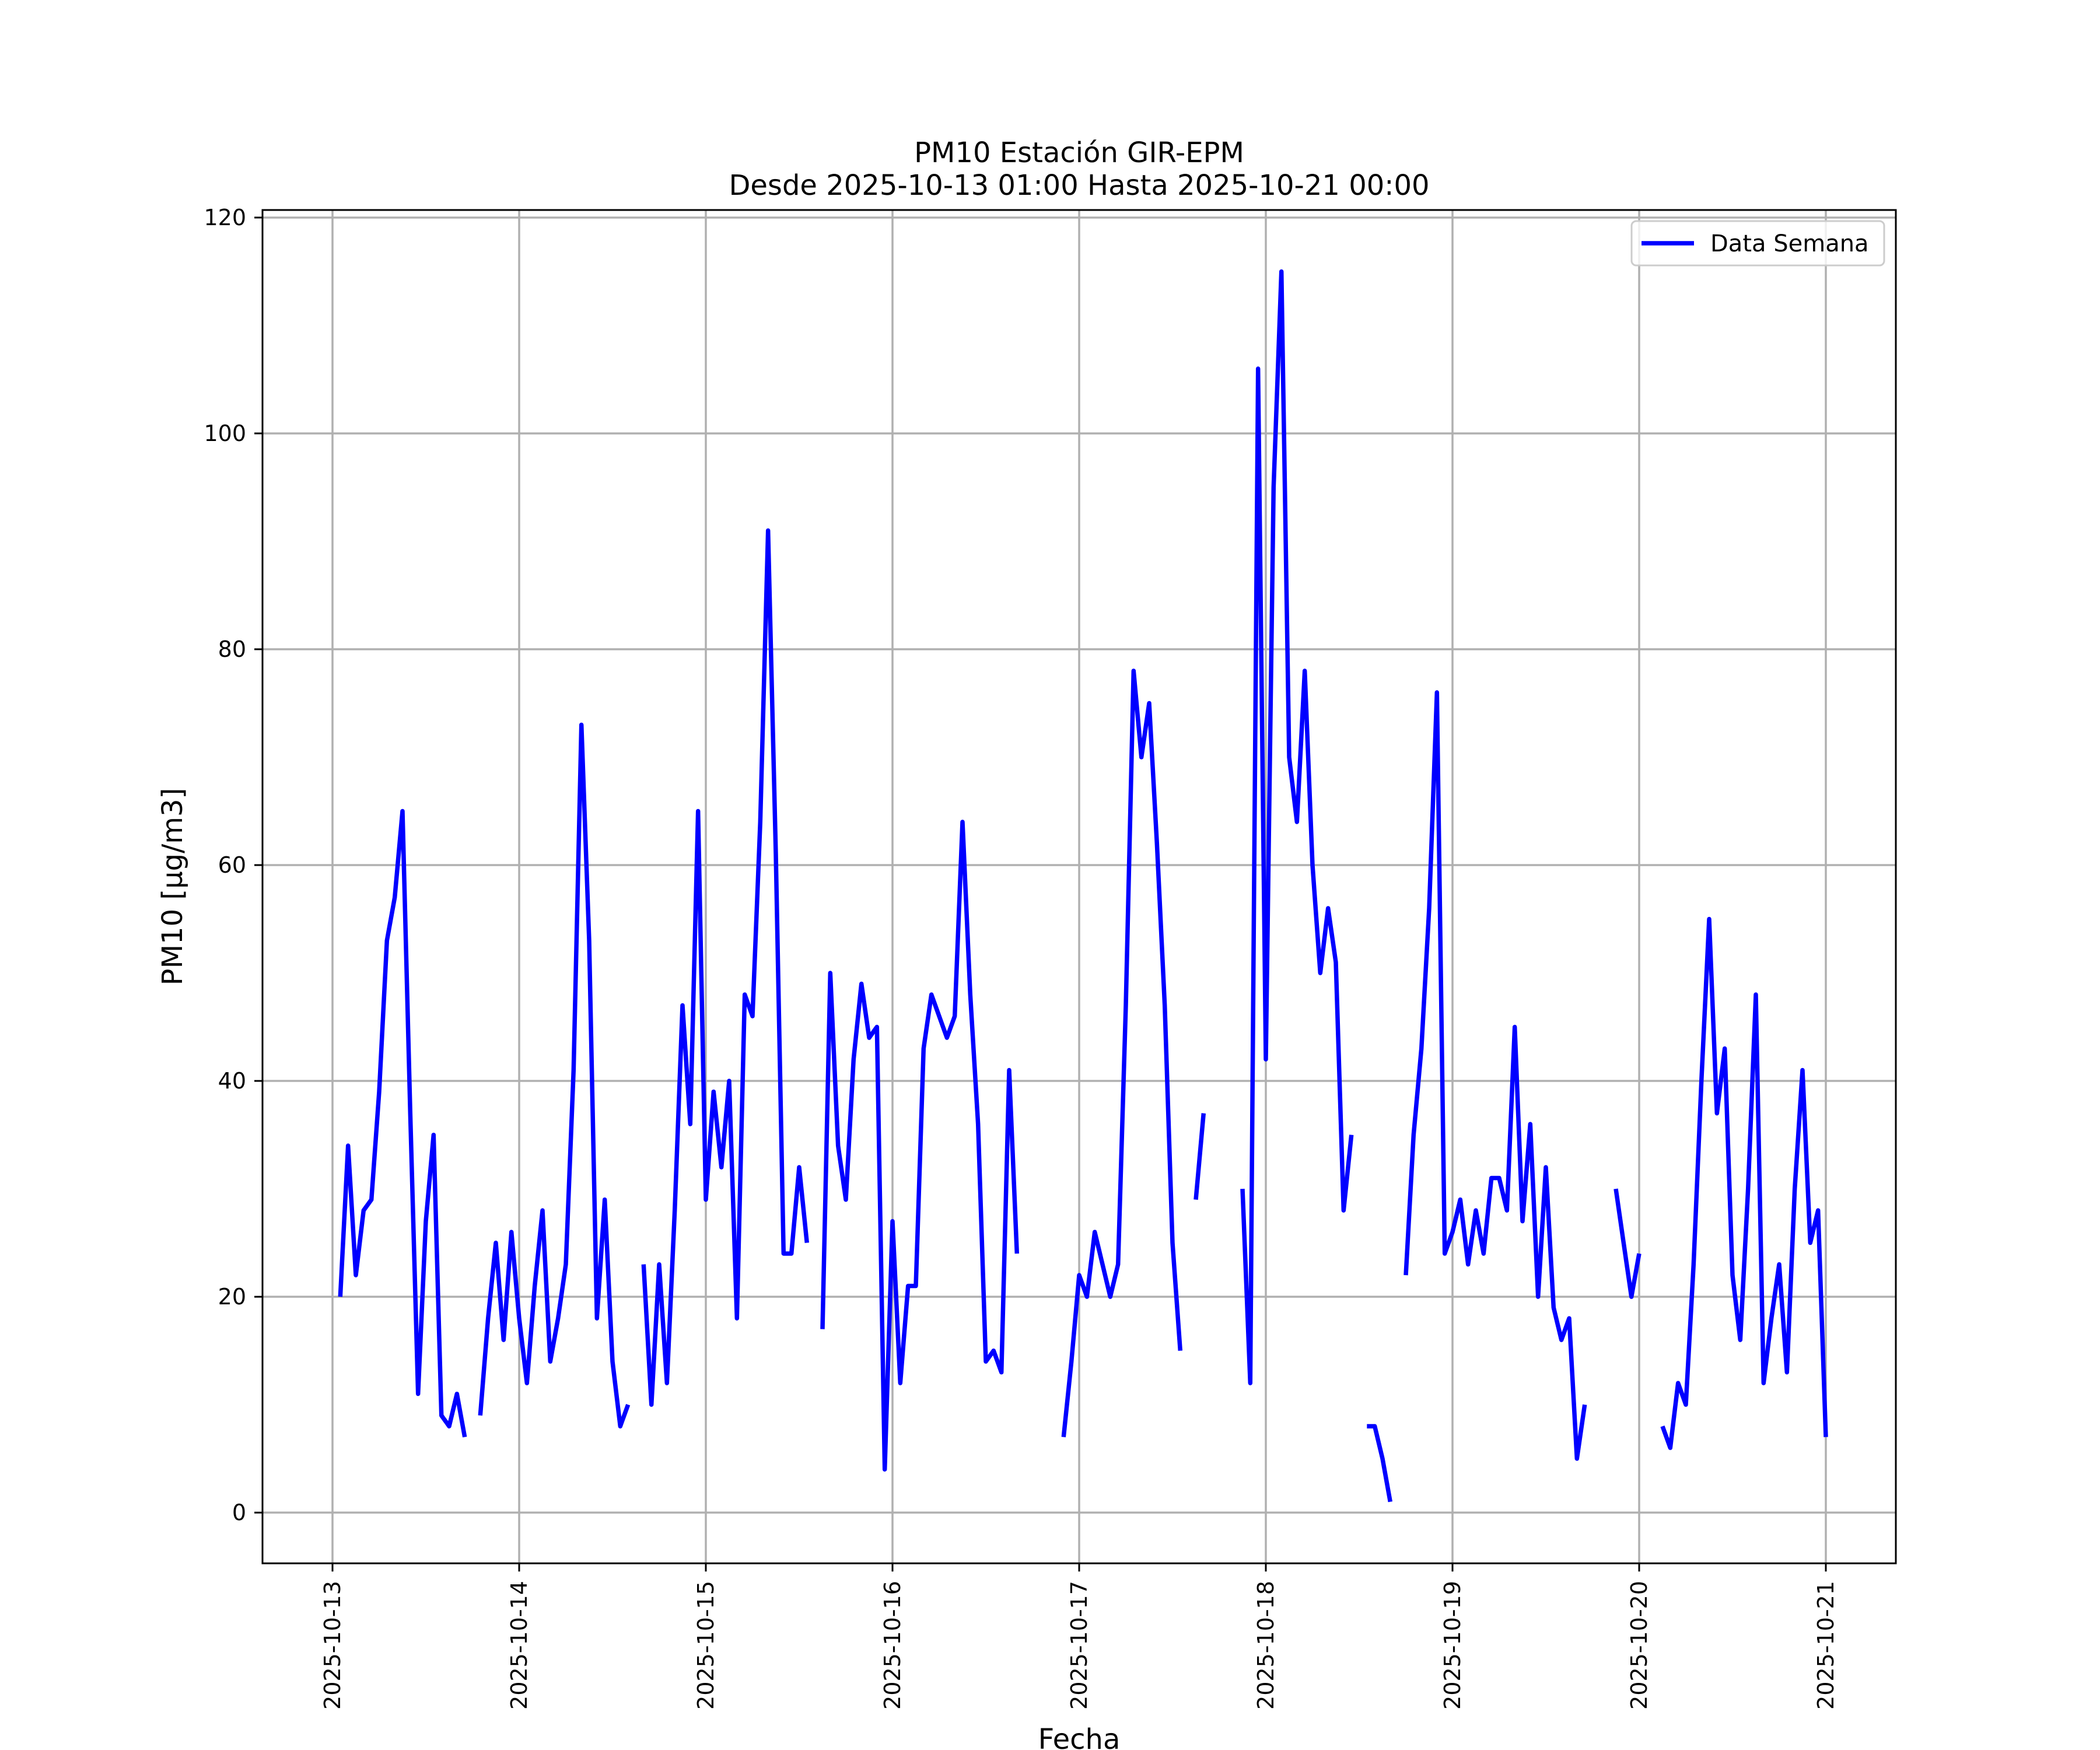 The image size is (2100, 1750). I want to click on y-tick-label: 100, so click(225, 433).